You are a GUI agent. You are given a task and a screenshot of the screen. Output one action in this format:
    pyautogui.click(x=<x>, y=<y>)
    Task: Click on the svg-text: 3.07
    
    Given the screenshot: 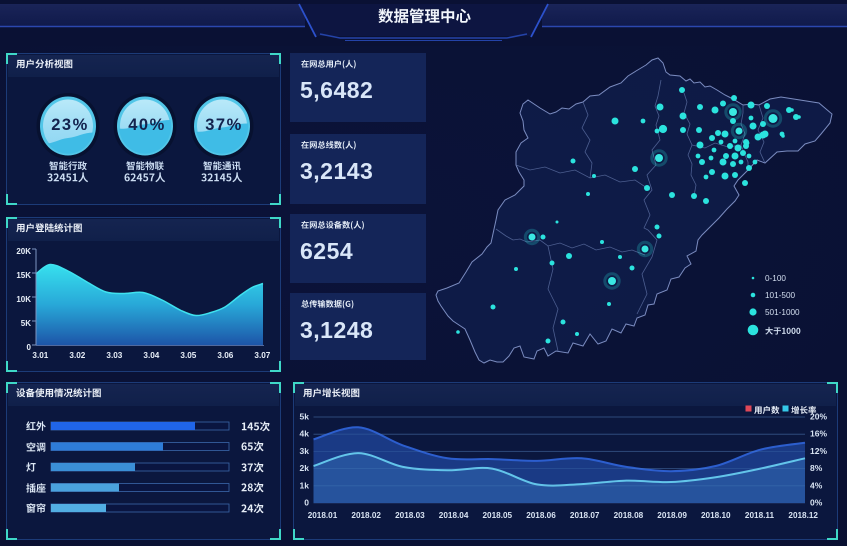 What is the action you would take?
    pyautogui.click(x=262, y=355)
    